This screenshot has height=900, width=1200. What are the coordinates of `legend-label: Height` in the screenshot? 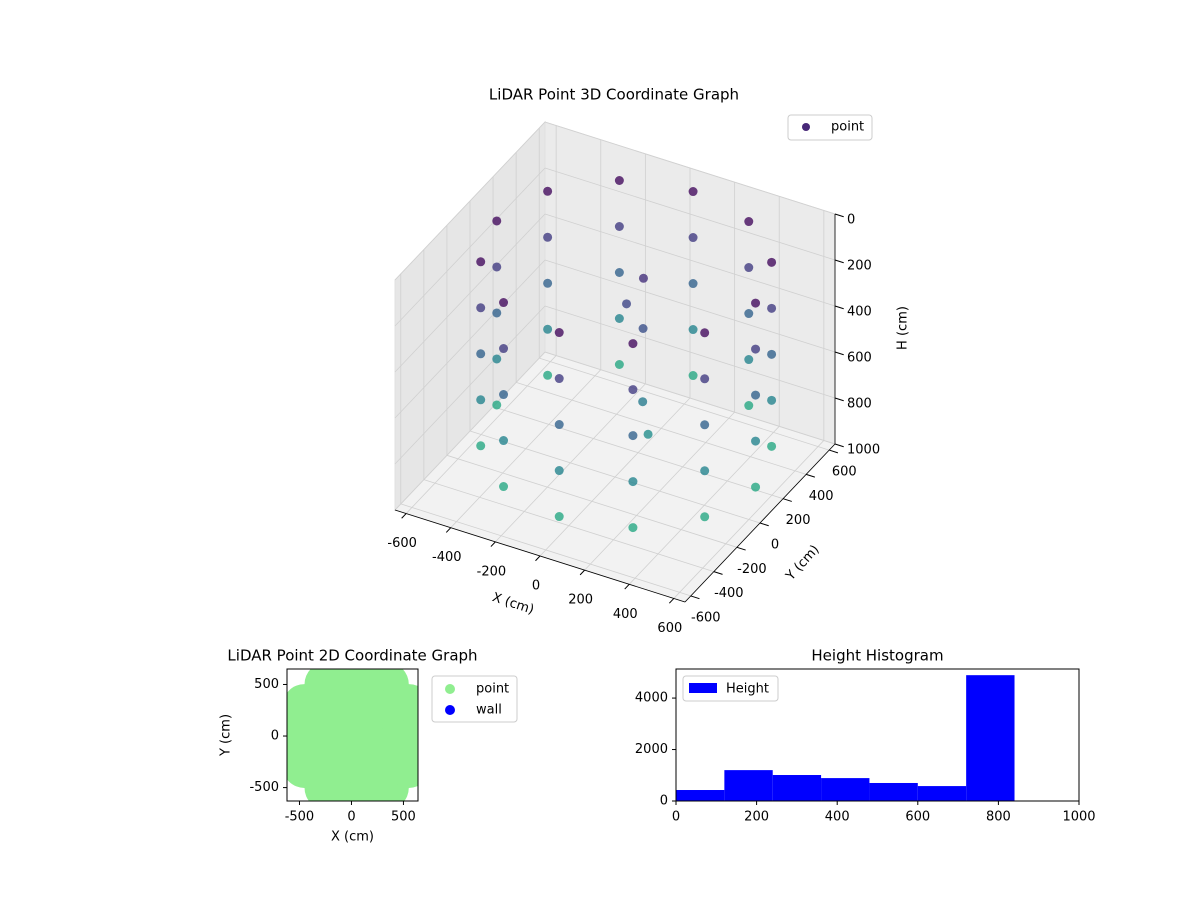 It's located at (747, 689).